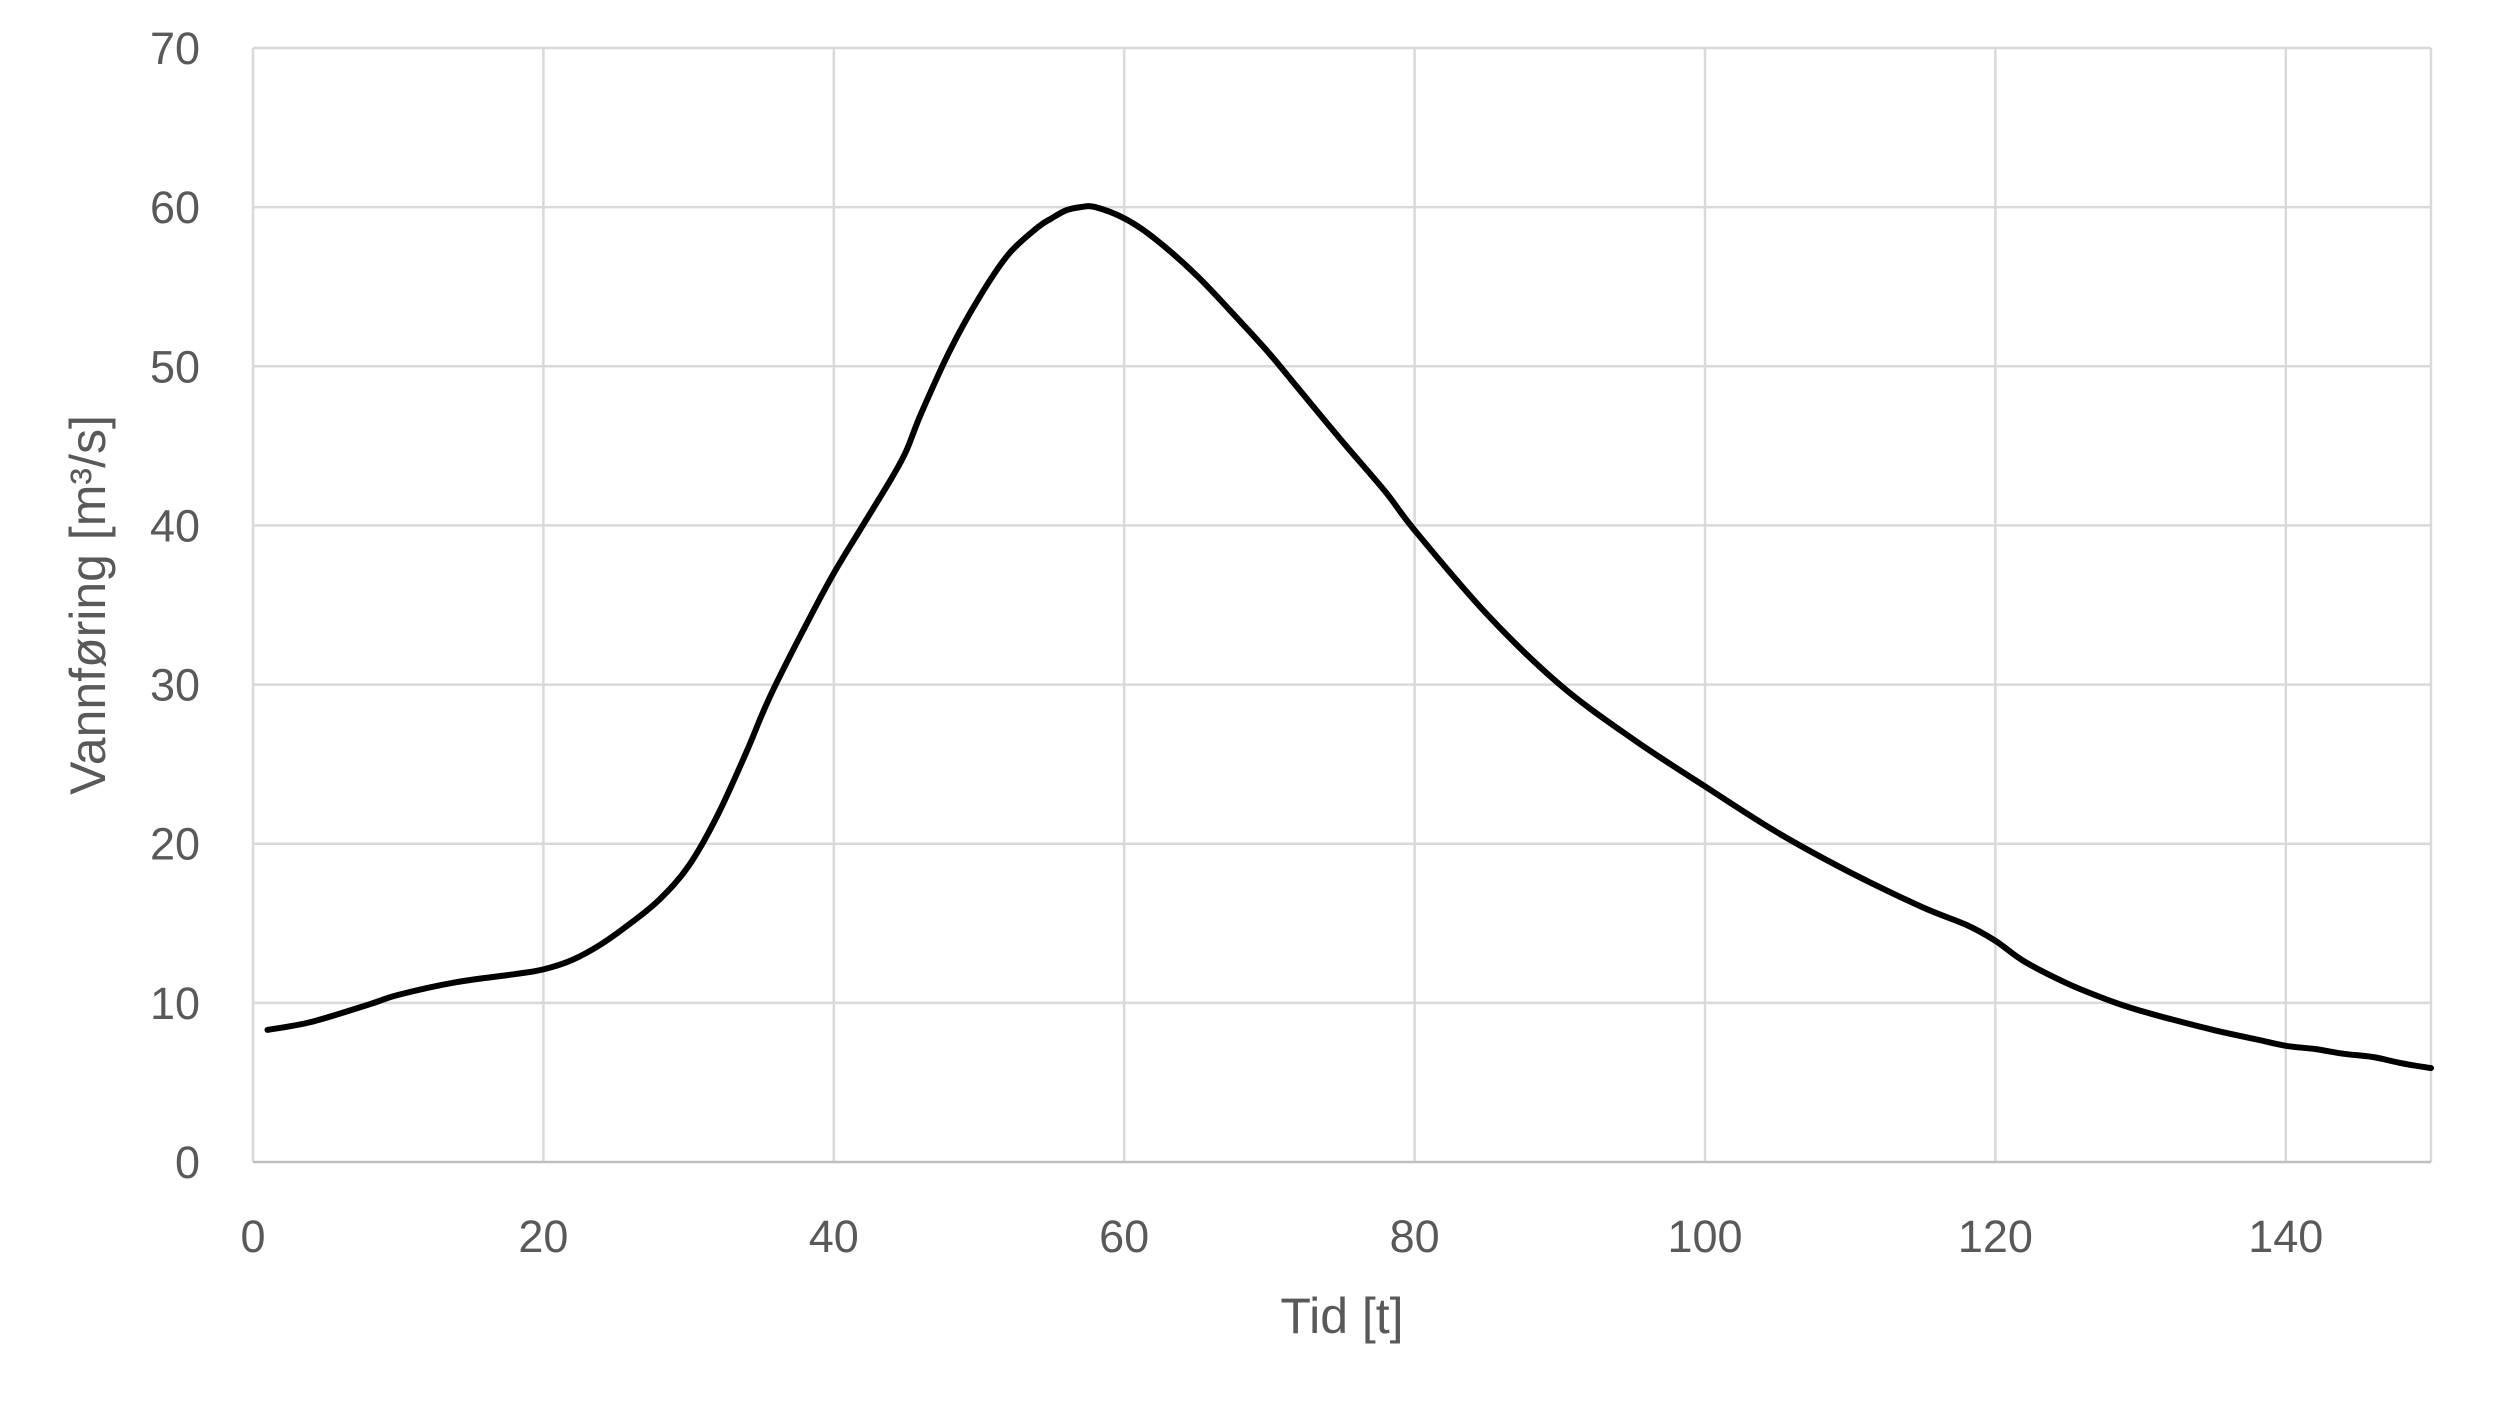 This screenshot has width=2494, height=1403. What do you see at coordinates (1704, 1236) in the screenshot?
I see `x-tick-label: 100` at bounding box center [1704, 1236].